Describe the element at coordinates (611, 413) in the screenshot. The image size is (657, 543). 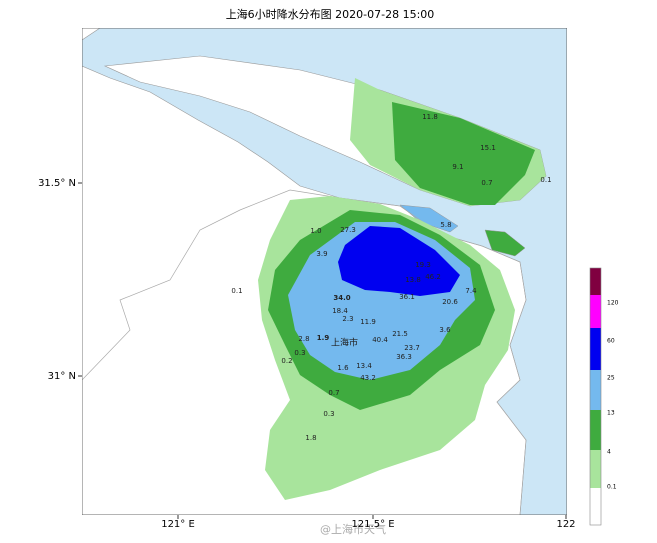
I see `legend-tick: 13` at that location.